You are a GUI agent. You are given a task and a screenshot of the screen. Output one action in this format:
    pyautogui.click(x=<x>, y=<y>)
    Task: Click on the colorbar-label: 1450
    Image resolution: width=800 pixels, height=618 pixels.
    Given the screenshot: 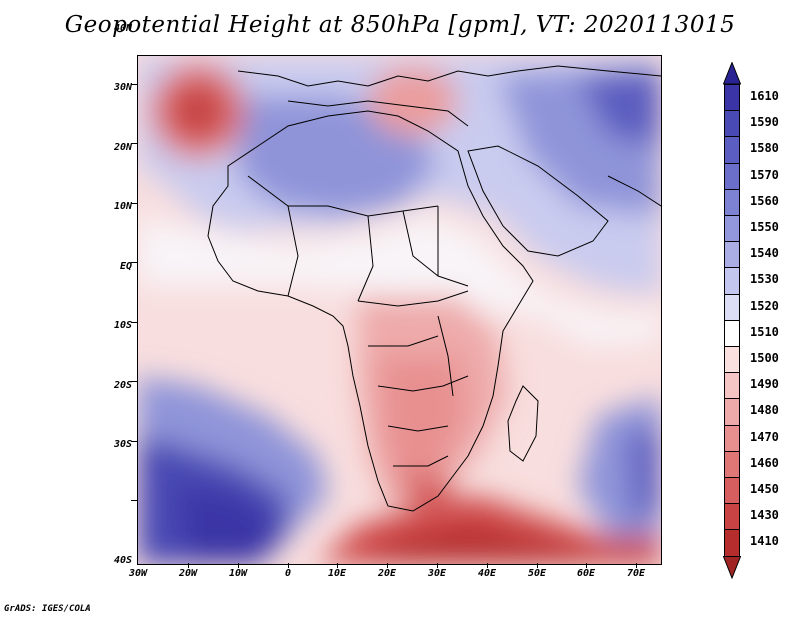 What is the action you would take?
    pyautogui.click(x=764, y=489)
    